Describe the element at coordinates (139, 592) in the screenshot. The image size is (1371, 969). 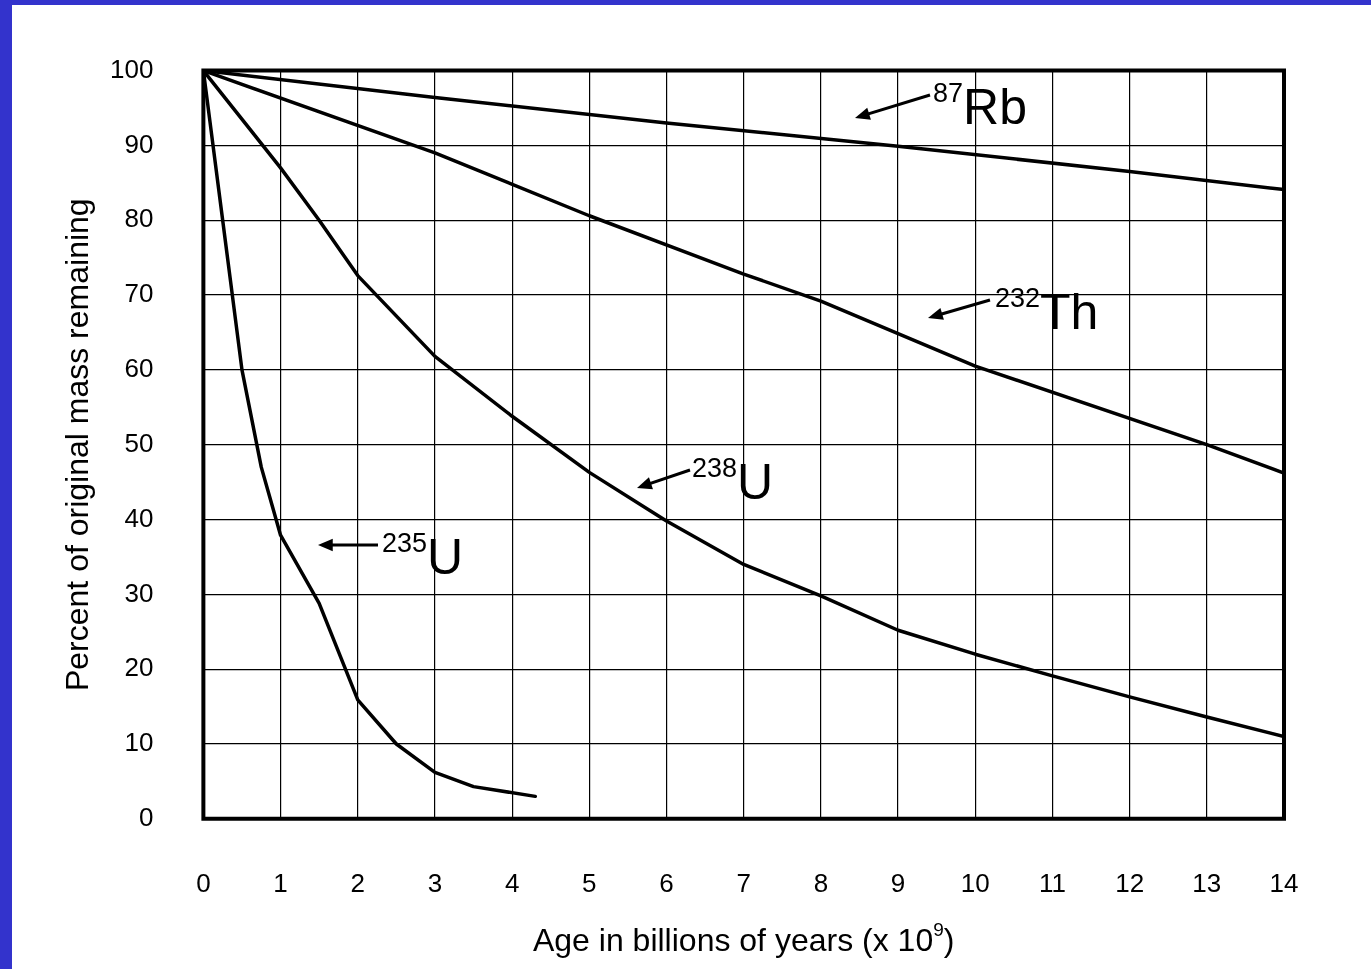
I see `y-tick-label: 30` at that location.